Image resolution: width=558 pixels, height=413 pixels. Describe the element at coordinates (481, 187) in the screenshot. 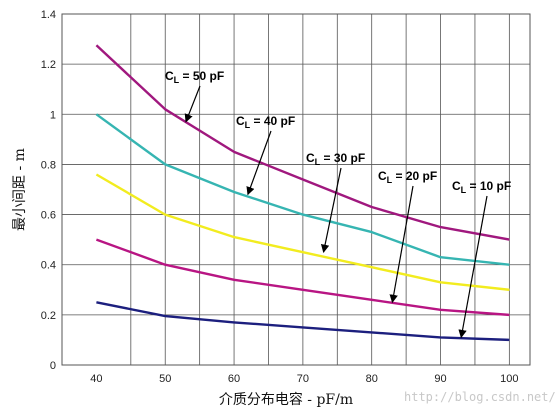

I see `series-label-4: CL = 10 pF` at that location.